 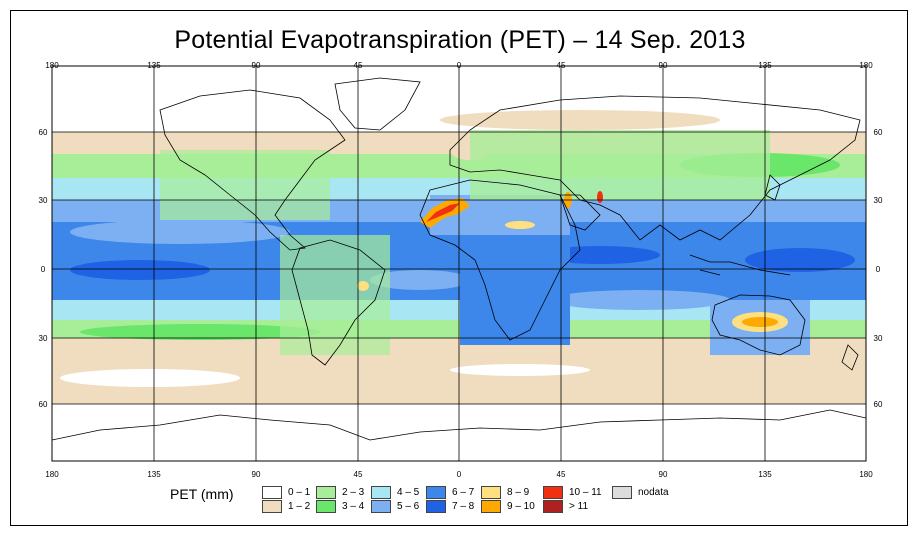 What do you see at coordinates (520, 225) in the screenshot?
I see `hotspot-central-sahara` at bounding box center [520, 225].